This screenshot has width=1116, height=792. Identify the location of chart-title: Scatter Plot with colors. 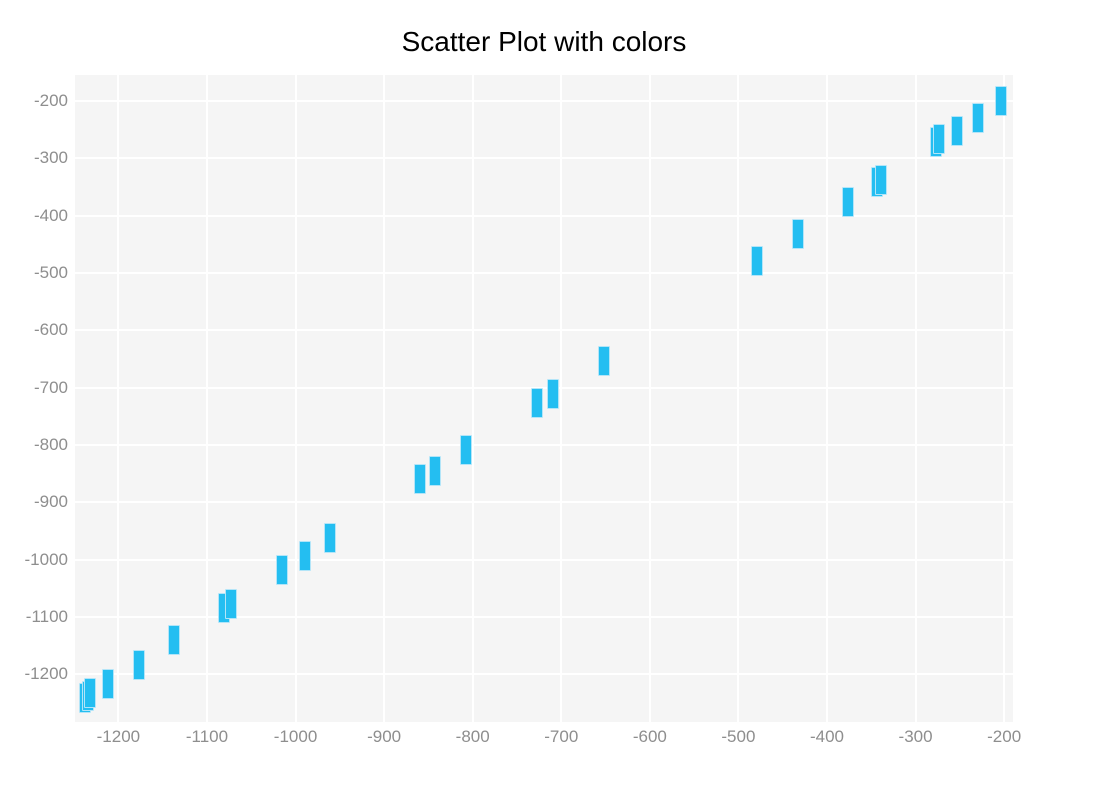
(544, 41).